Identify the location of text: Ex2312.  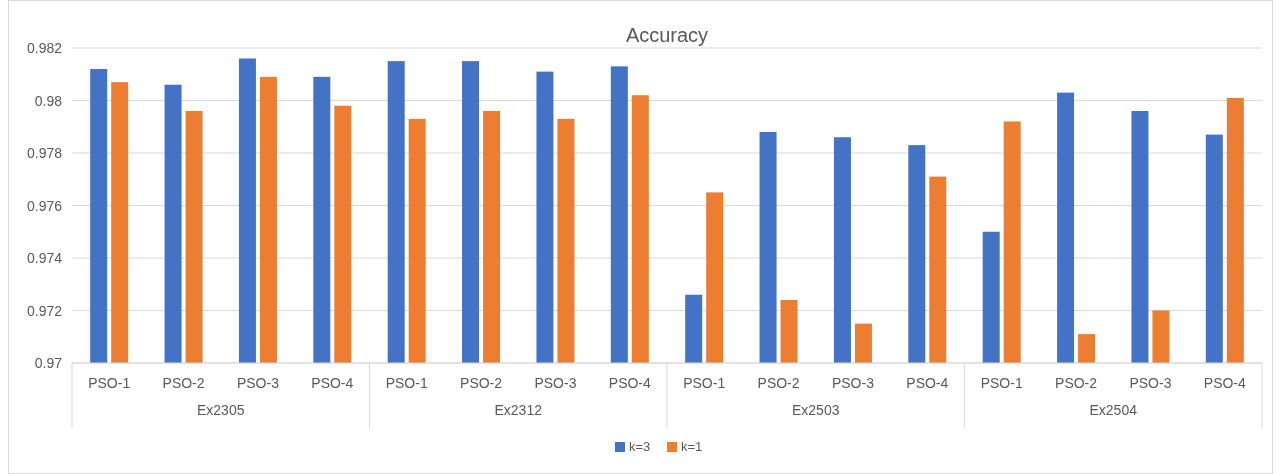
(518, 410).